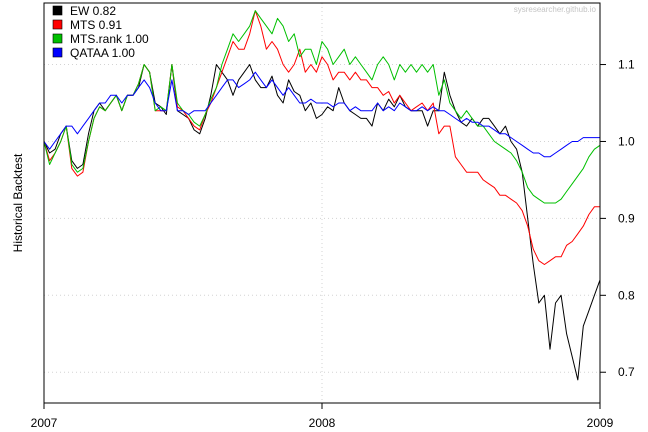 The width and height of the screenshot is (648, 432). I want to click on y-tick-label-0: 0.7, so click(626, 372).